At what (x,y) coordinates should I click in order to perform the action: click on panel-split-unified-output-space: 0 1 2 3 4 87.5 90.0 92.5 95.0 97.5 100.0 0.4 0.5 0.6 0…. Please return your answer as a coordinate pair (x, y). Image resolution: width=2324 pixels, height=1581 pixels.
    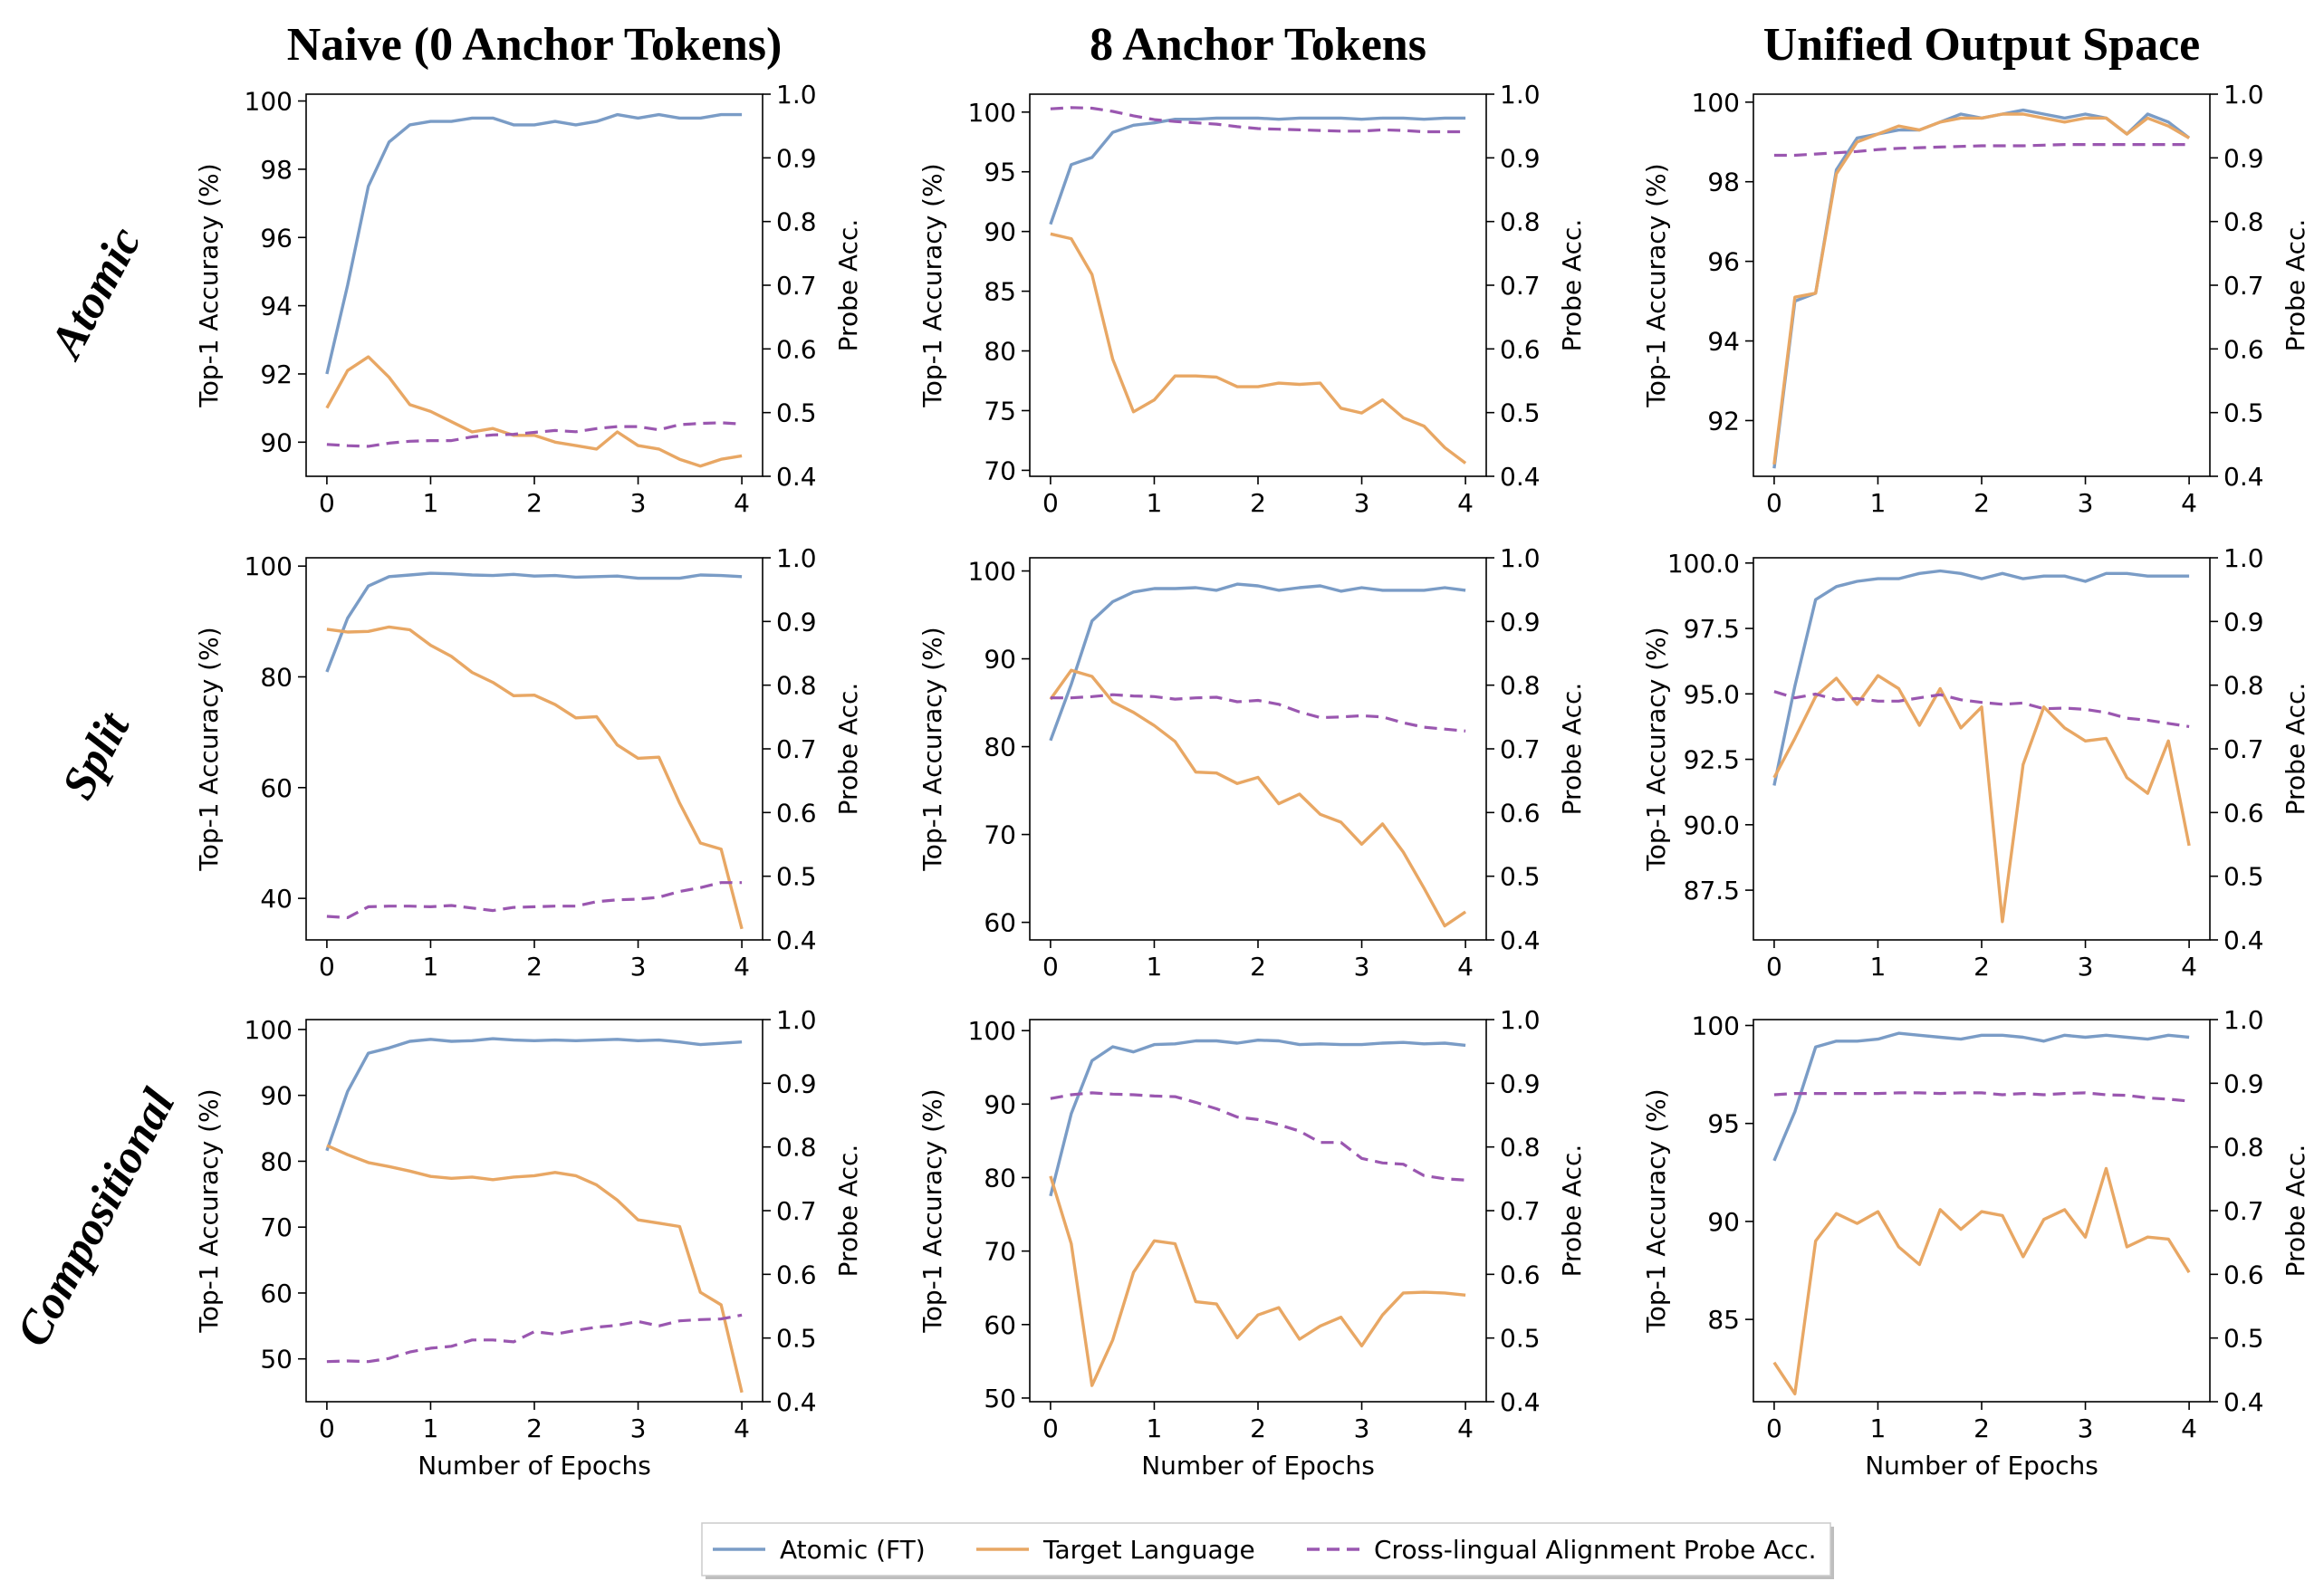
    Looking at the image, I should click on (1976, 762).